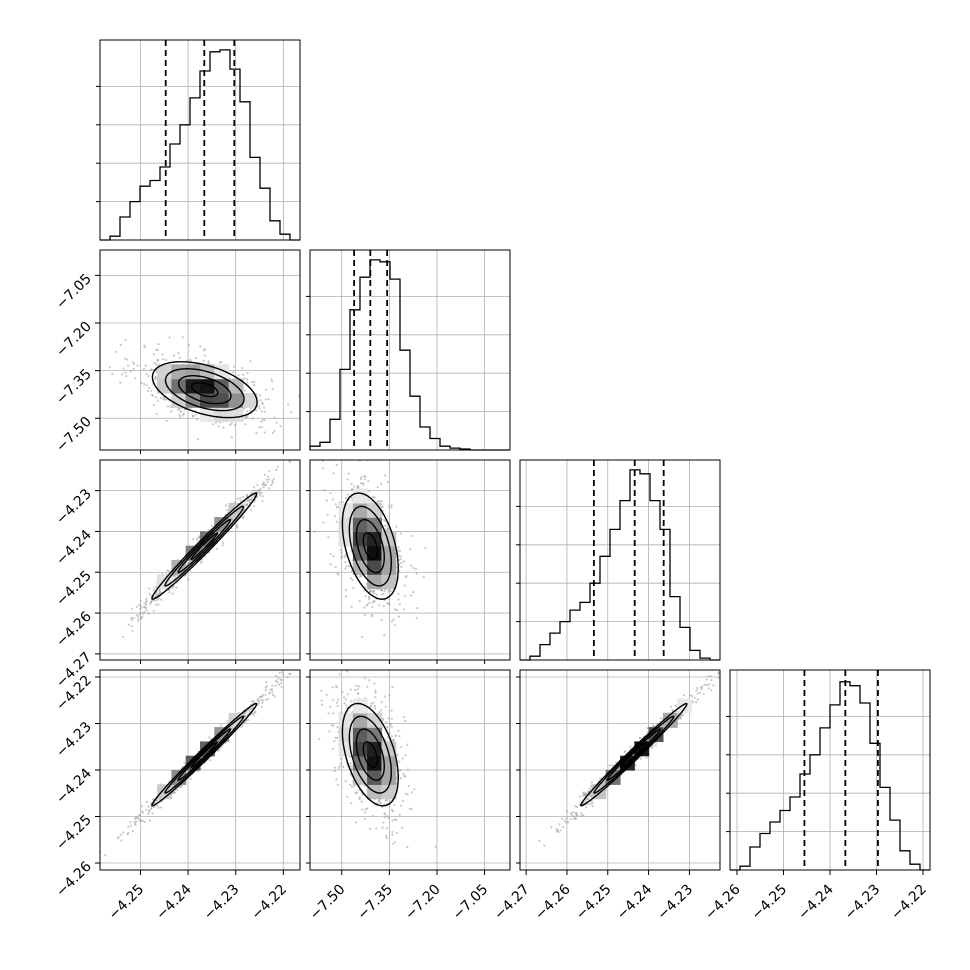 The image size is (970, 970). What do you see at coordinates (770, 903) in the screenshot?
I see `x-tick-label: −4.25` at bounding box center [770, 903].